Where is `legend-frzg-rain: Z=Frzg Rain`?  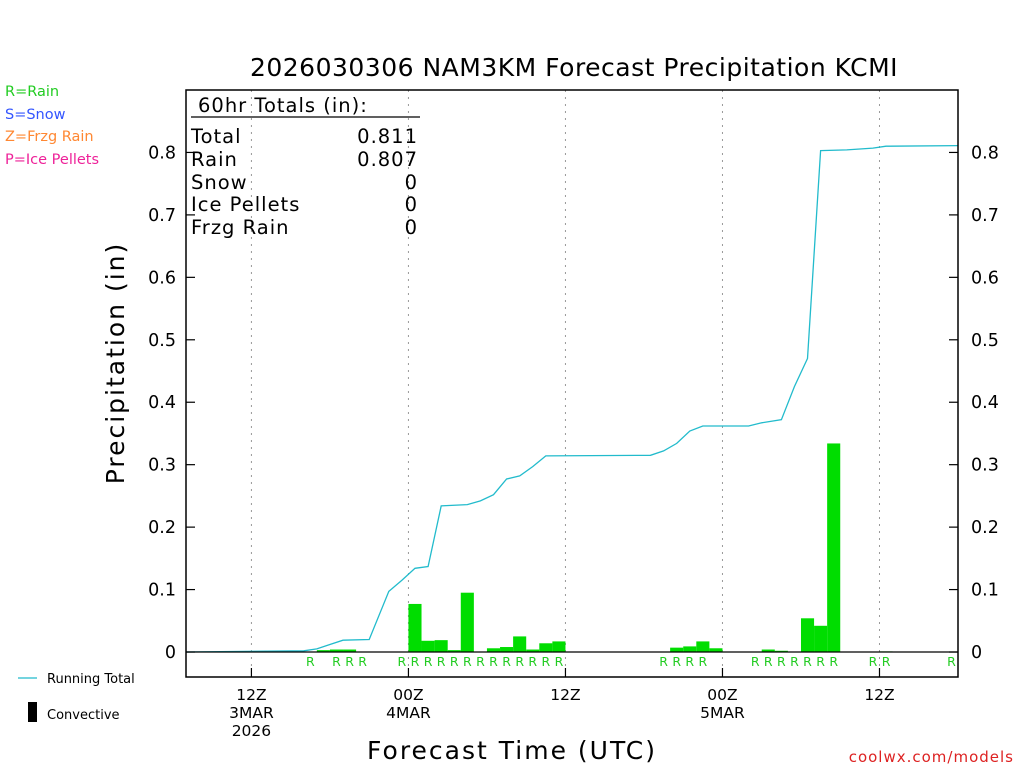 legend-frzg-rain: Z=Frzg Rain is located at coordinates (49, 137).